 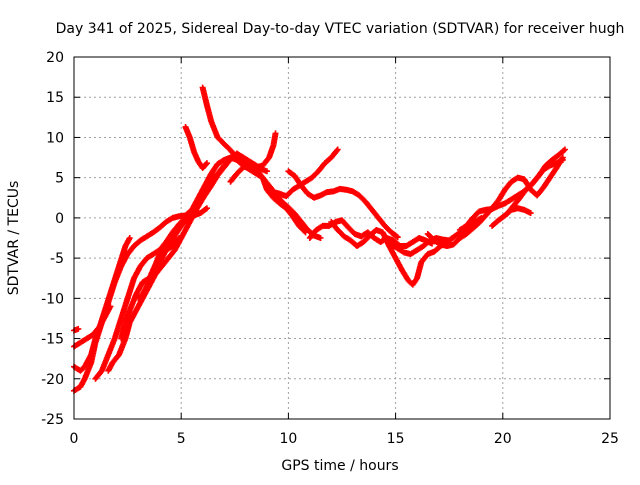 What do you see at coordinates (536, 181) in the screenshot?
I see `series-track-t` at bounding box center [536, 181].